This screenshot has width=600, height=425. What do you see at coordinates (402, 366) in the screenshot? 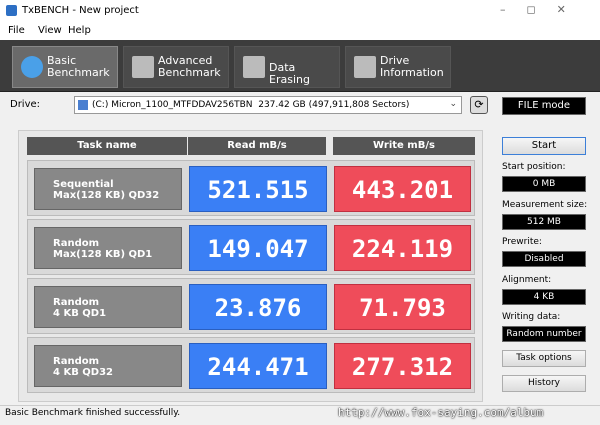
I see `write-value: 277.312` at bounding box center [402, 366].